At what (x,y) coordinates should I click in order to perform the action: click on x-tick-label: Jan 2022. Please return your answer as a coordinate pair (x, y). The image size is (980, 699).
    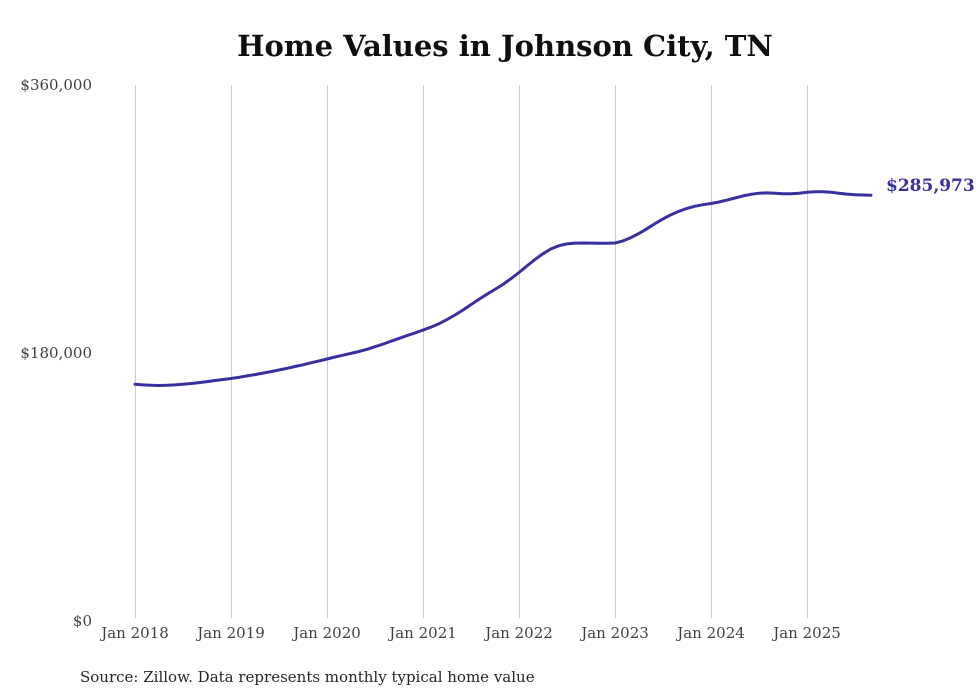
    Looking at the image, I should click on (519, 633).